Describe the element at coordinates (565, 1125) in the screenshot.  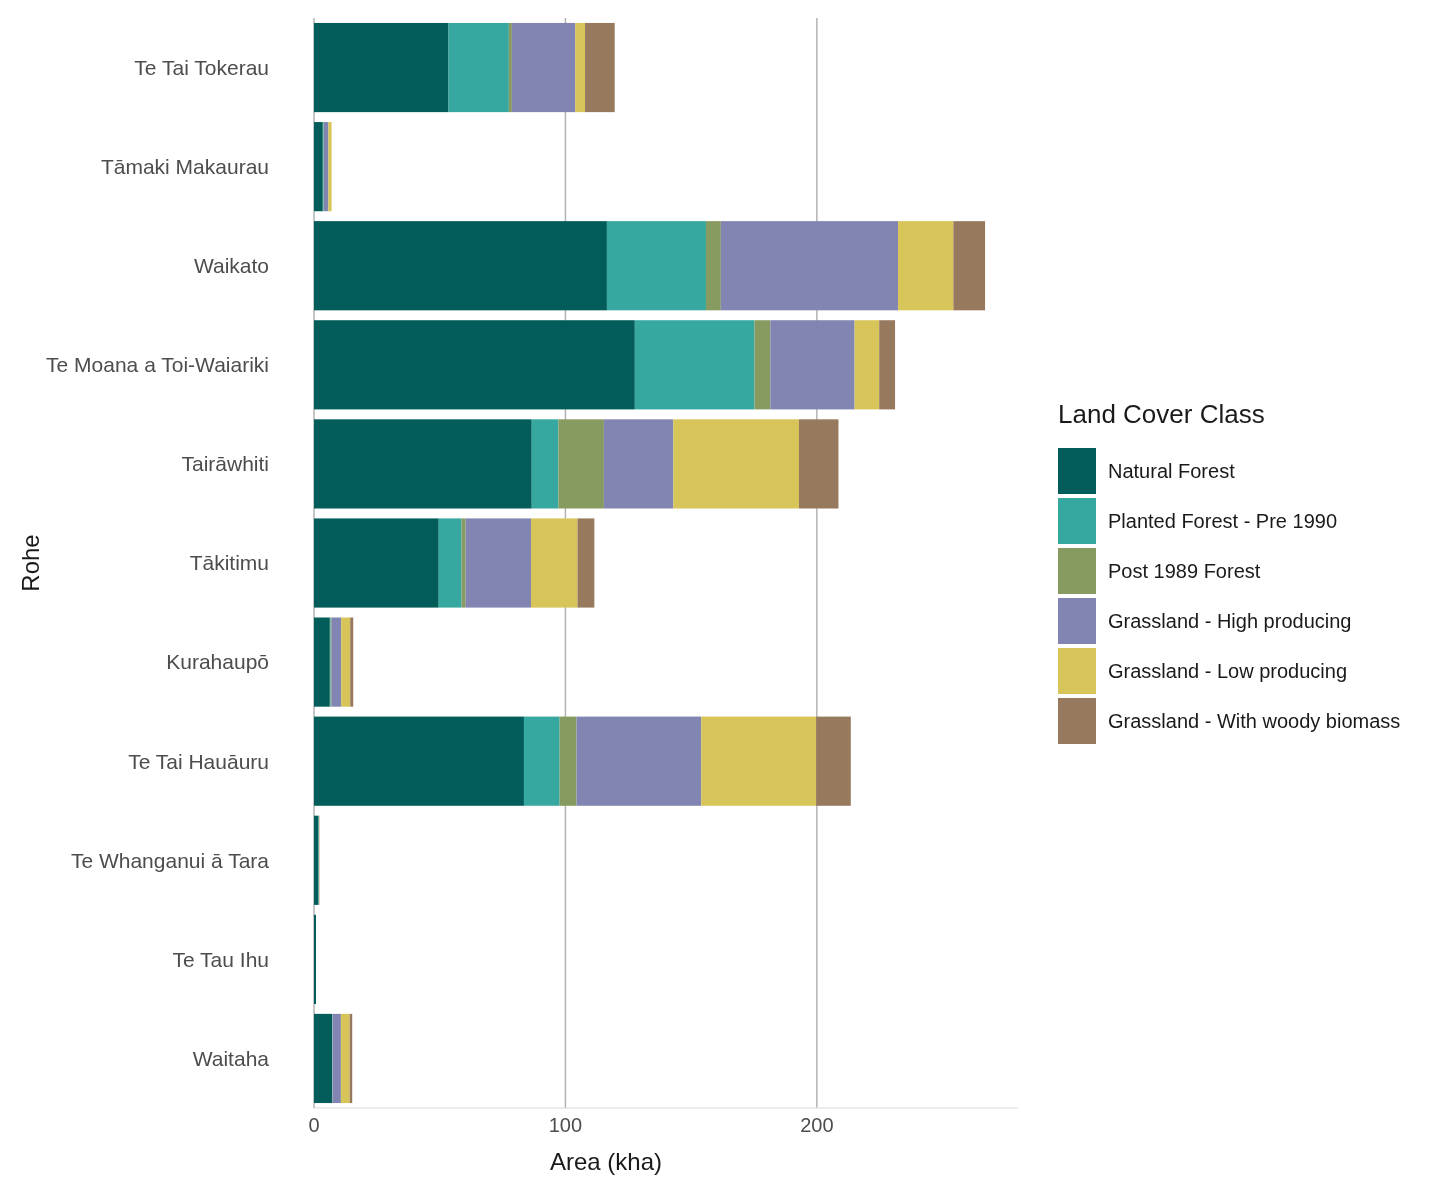
I see `x-tick-label: 100` at that location.